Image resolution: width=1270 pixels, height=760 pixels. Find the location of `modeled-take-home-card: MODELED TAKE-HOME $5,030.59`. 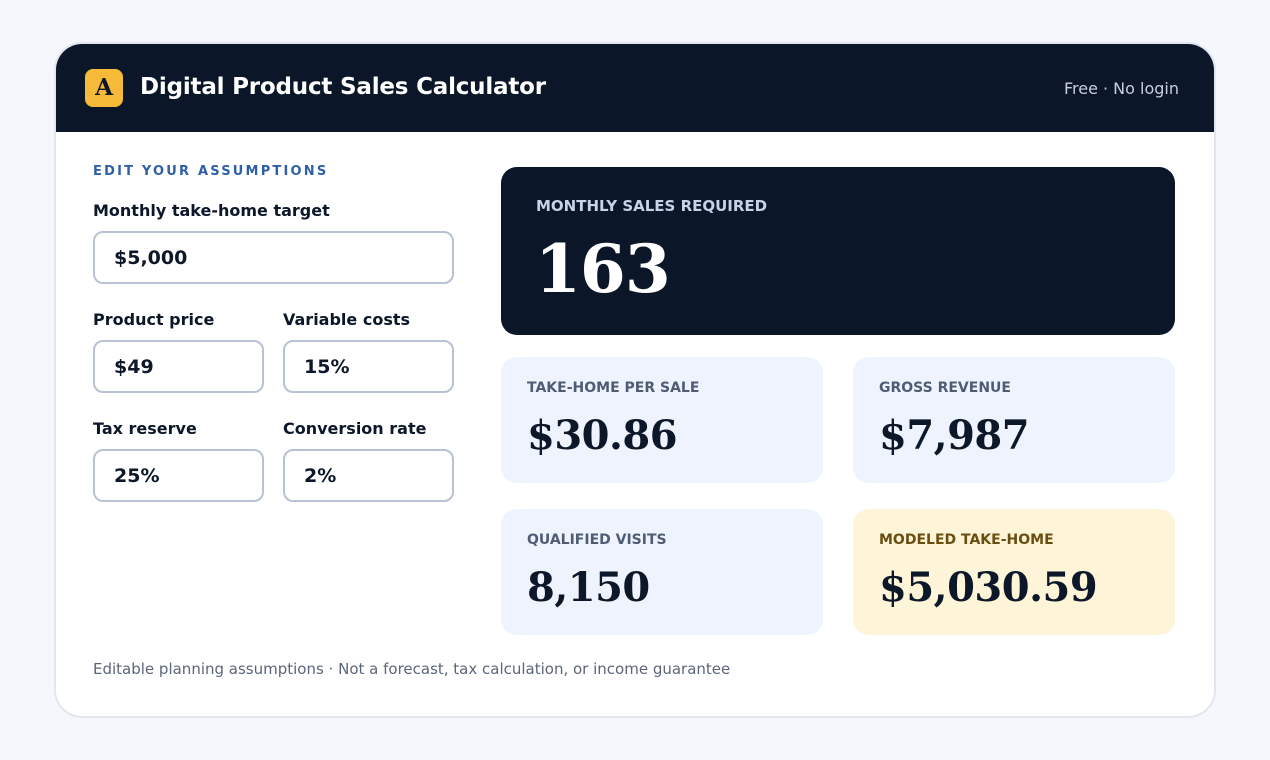

modeled-take-home-card: MODELED TAKE-HOME $5,030.59 is located at coordinates (1014, 572).